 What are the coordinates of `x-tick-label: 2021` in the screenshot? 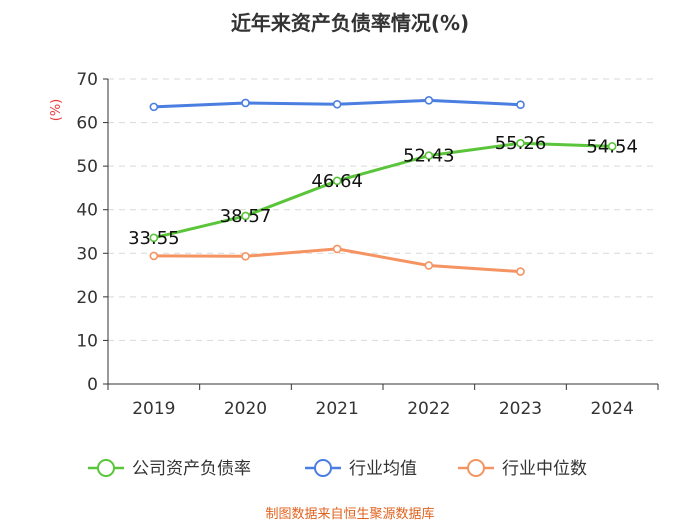 It's located at (337, 409).